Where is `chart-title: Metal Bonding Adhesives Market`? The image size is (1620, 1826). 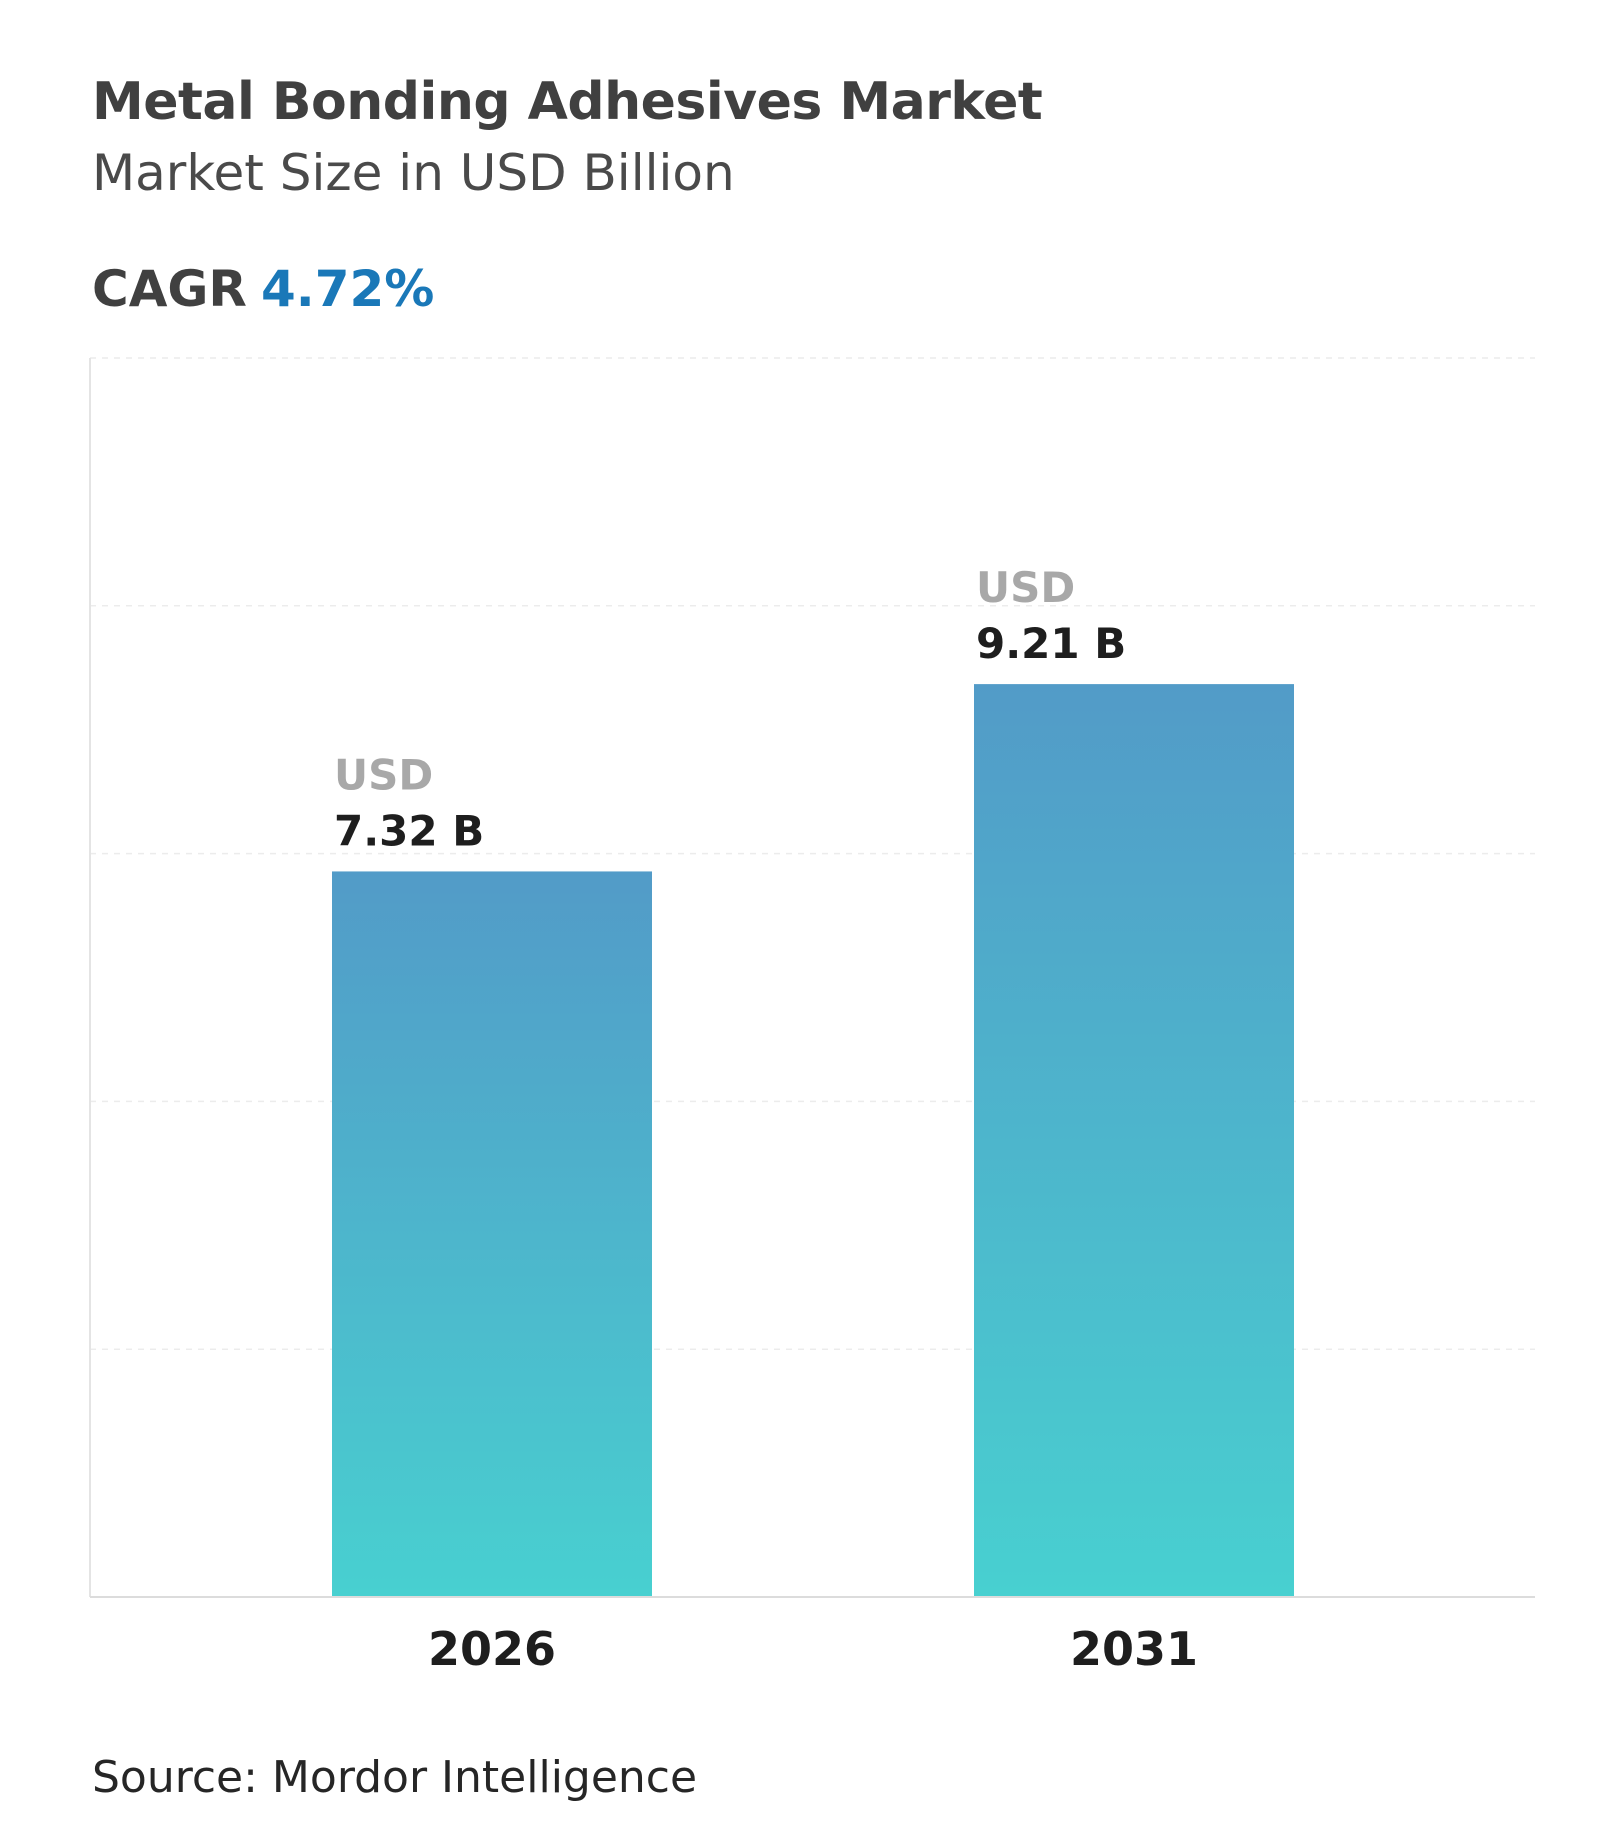 chart-title: Metal Bonding Adhesives Market is located at coordinates (567, 102).